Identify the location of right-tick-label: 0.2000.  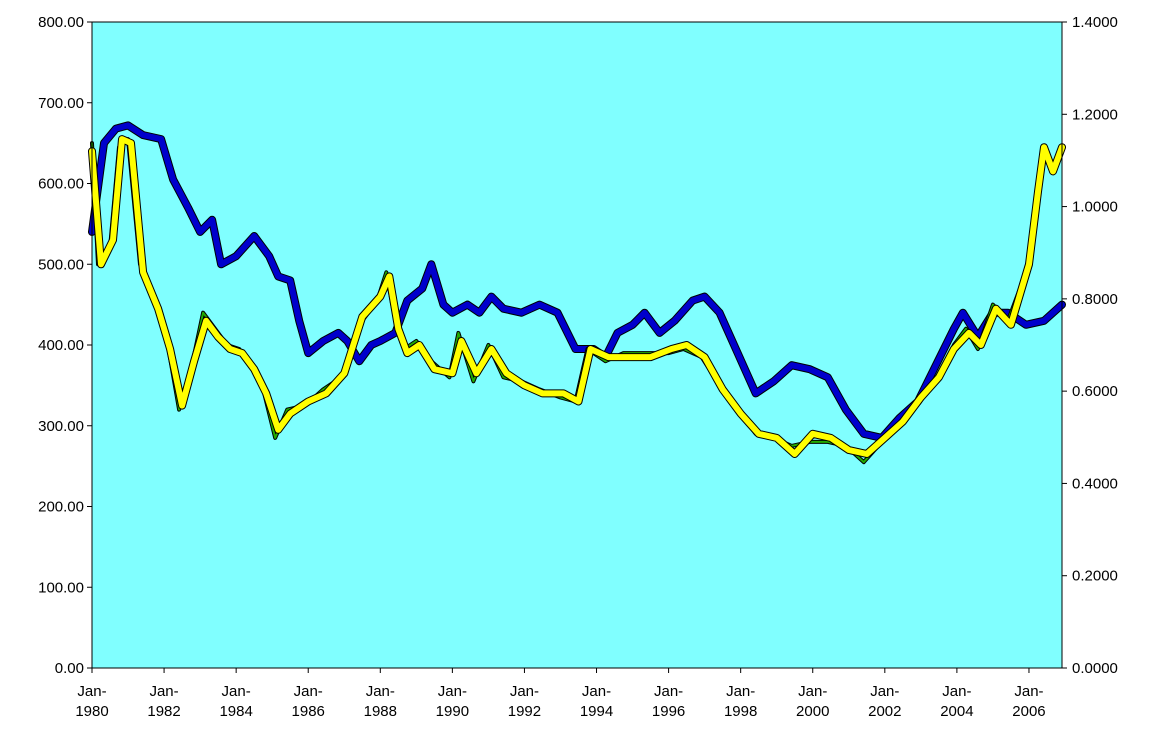
(1095, 576).